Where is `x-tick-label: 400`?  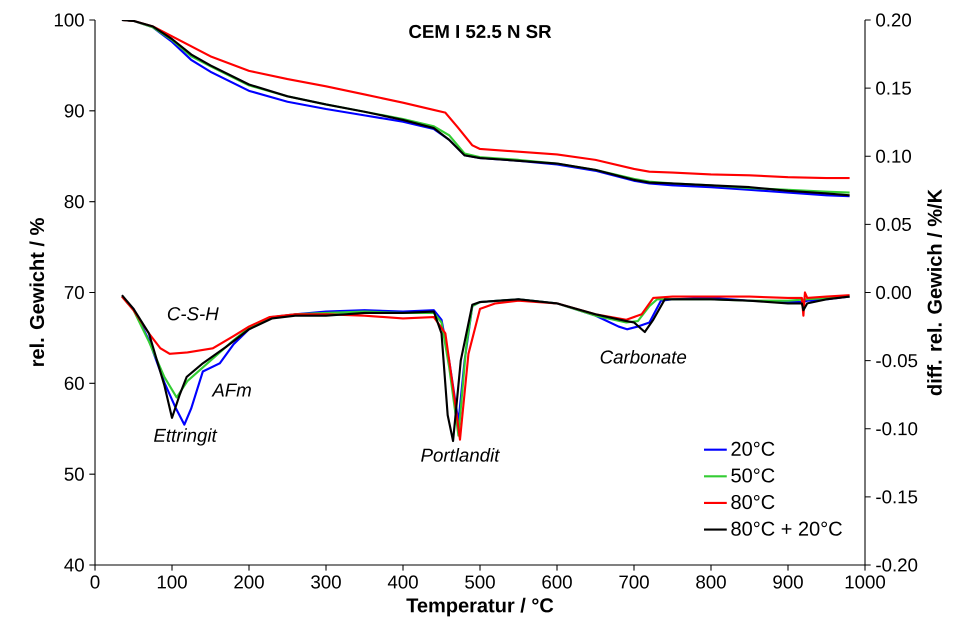 x-tick-label: 400 is located at coordinates (403, 582).